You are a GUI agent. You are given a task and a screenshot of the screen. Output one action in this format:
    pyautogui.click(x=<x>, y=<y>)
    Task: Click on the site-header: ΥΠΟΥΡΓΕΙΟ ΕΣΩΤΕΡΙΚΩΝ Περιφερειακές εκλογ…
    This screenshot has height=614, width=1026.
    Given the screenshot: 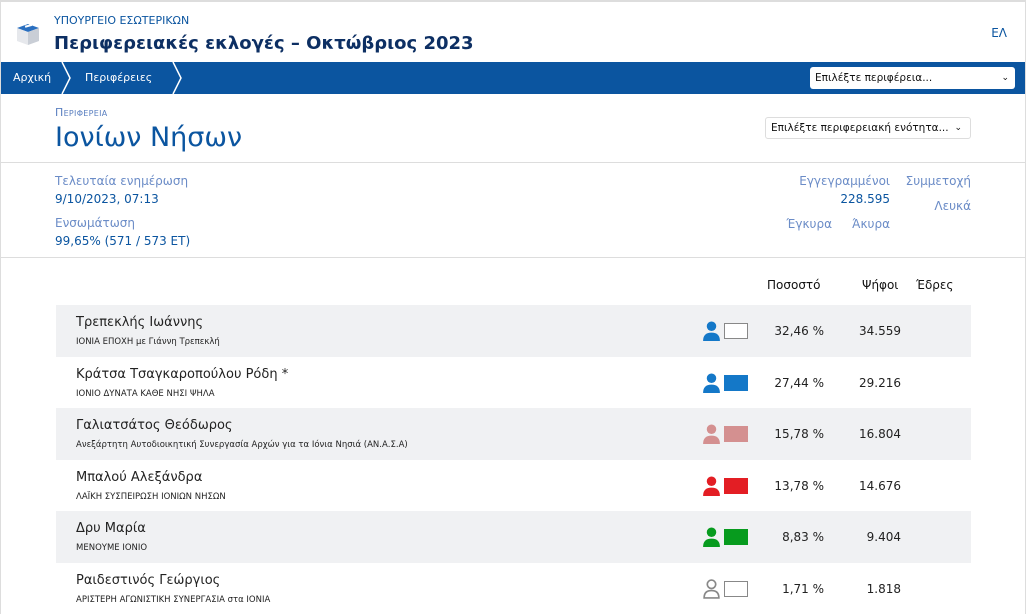 What is the action you would take?
    pyautogui.click(x=513, y=32)
    